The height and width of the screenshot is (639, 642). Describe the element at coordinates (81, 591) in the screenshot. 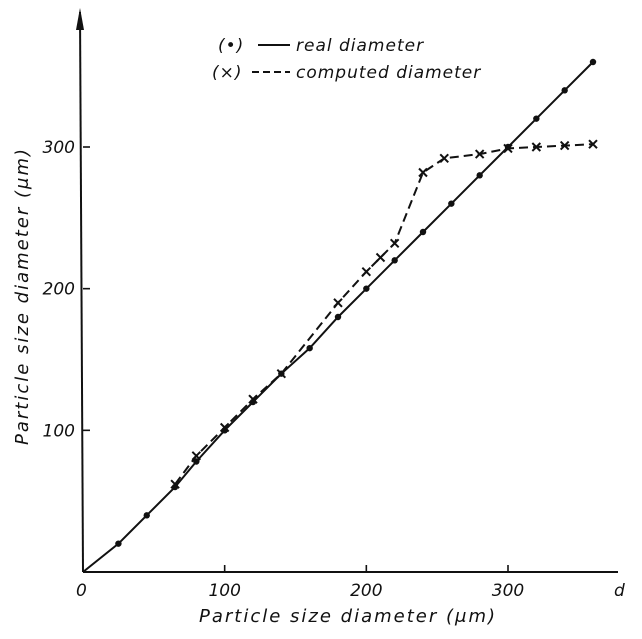

I see `origin-tick-label: 0` at that location.